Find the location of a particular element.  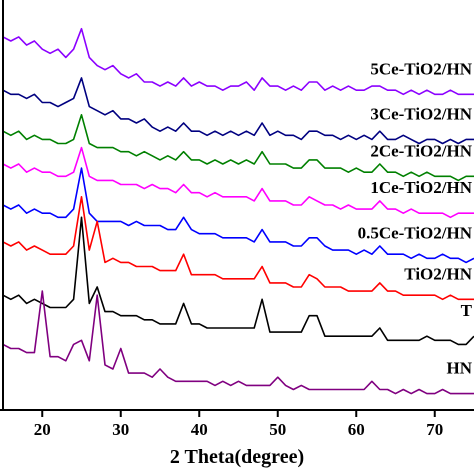

x-axis-label: 2 Theta(degree) is located at coordinates (237, 457).